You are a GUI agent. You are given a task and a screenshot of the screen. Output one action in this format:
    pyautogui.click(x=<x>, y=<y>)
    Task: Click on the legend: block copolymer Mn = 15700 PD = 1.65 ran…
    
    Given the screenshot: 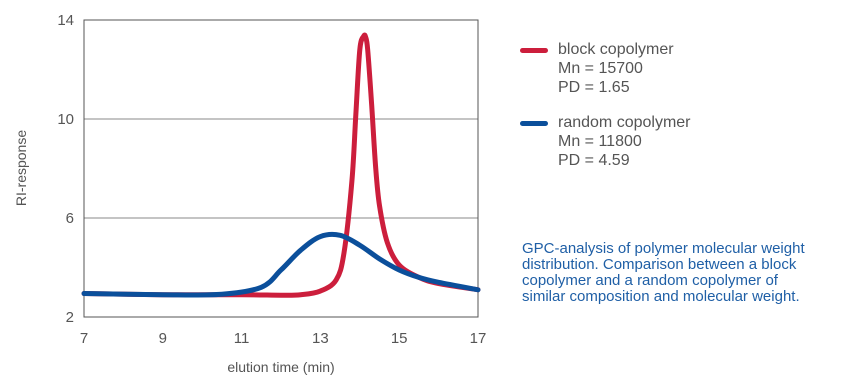 What is the action you would take?
    pyautogui.click(x=680, y=113)
    